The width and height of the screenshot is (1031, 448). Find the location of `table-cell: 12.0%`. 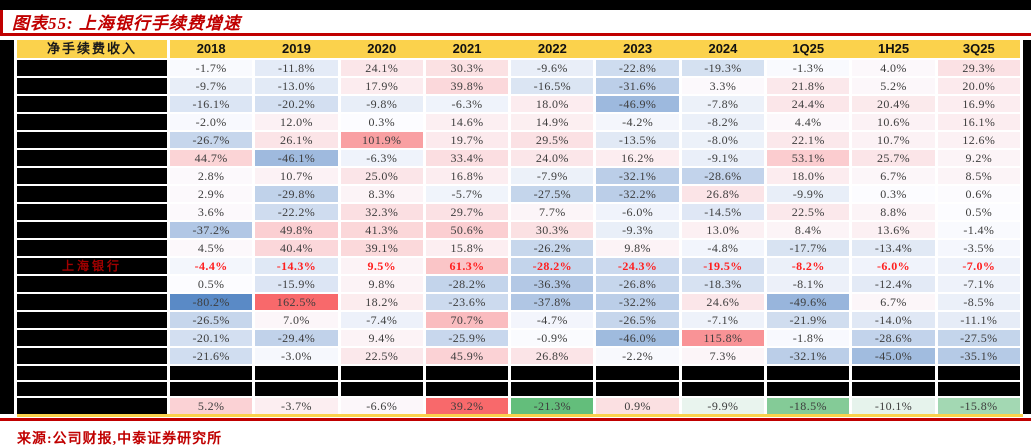

table-cell: 12.0% is located at coordinates (296, 122).